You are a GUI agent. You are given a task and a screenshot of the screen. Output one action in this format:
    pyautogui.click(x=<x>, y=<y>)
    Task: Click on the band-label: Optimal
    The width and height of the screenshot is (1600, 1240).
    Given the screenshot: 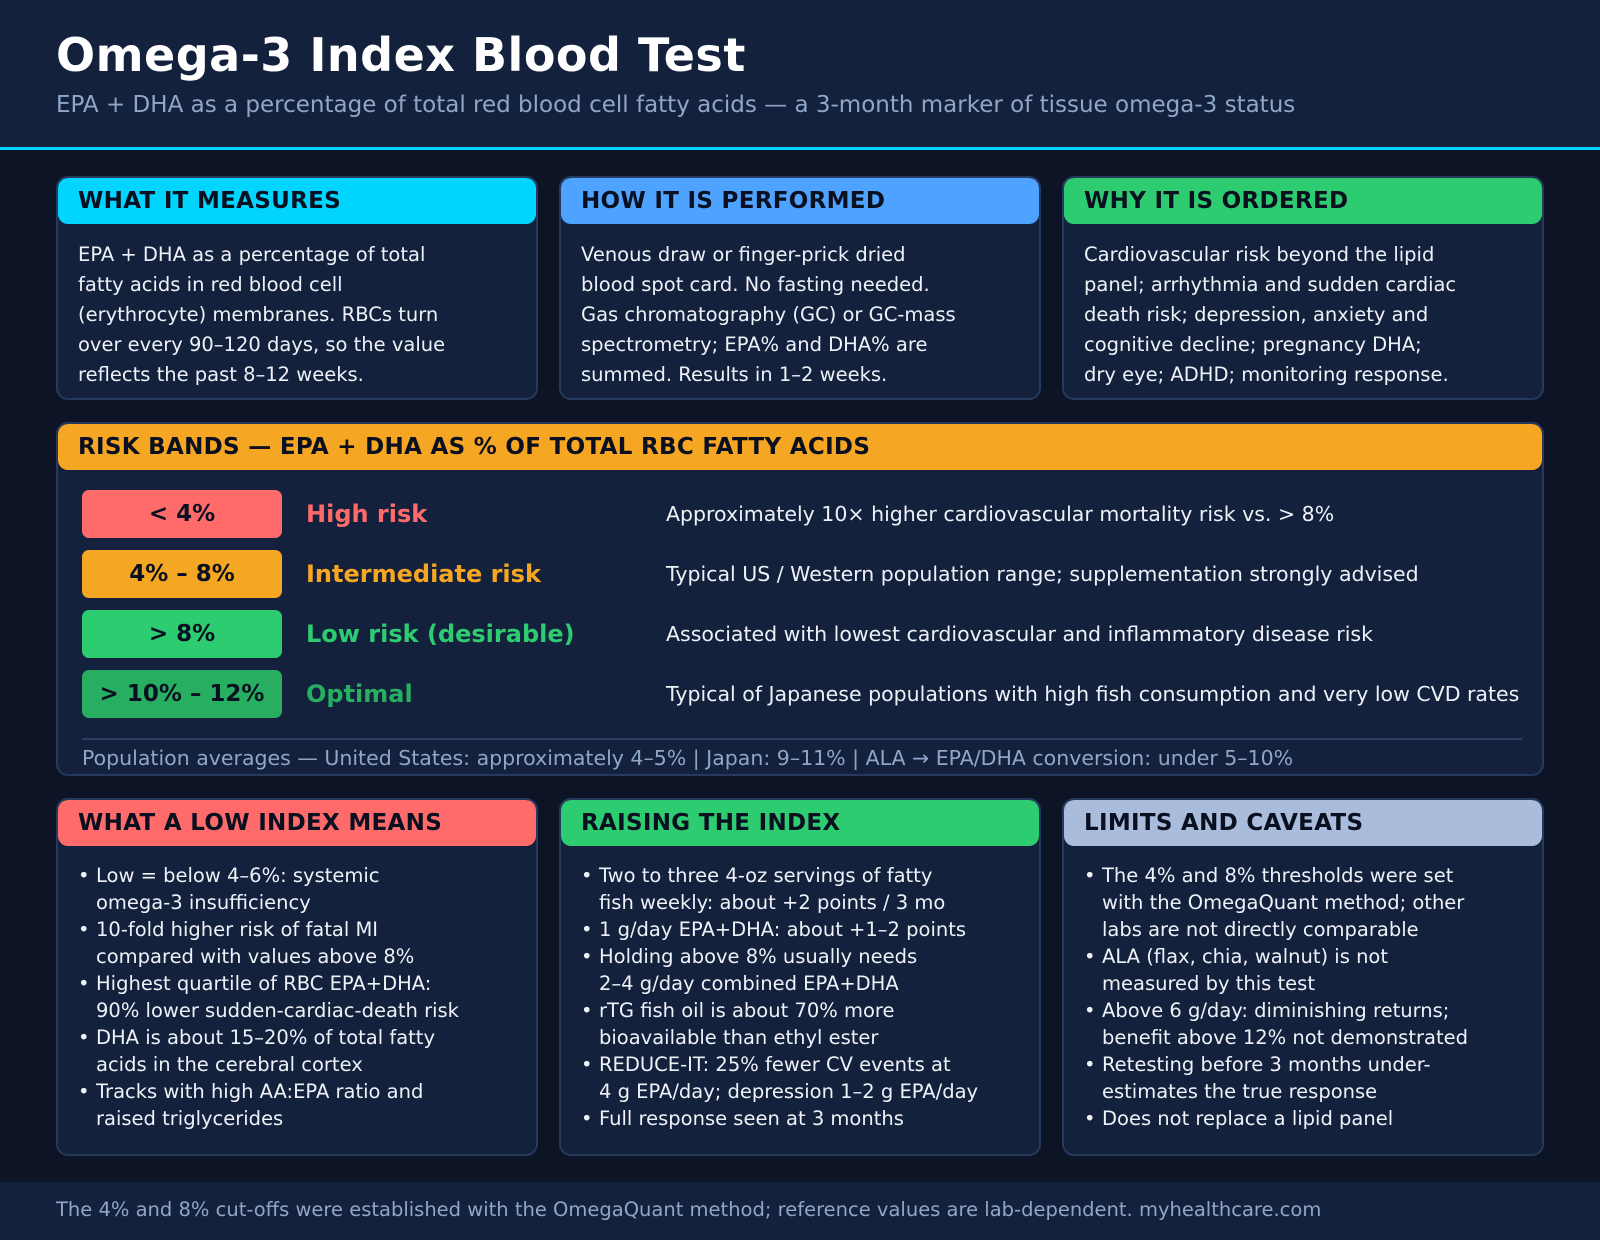 What is the action you would take?
    pyautogui.click(x=359, y=694)
    